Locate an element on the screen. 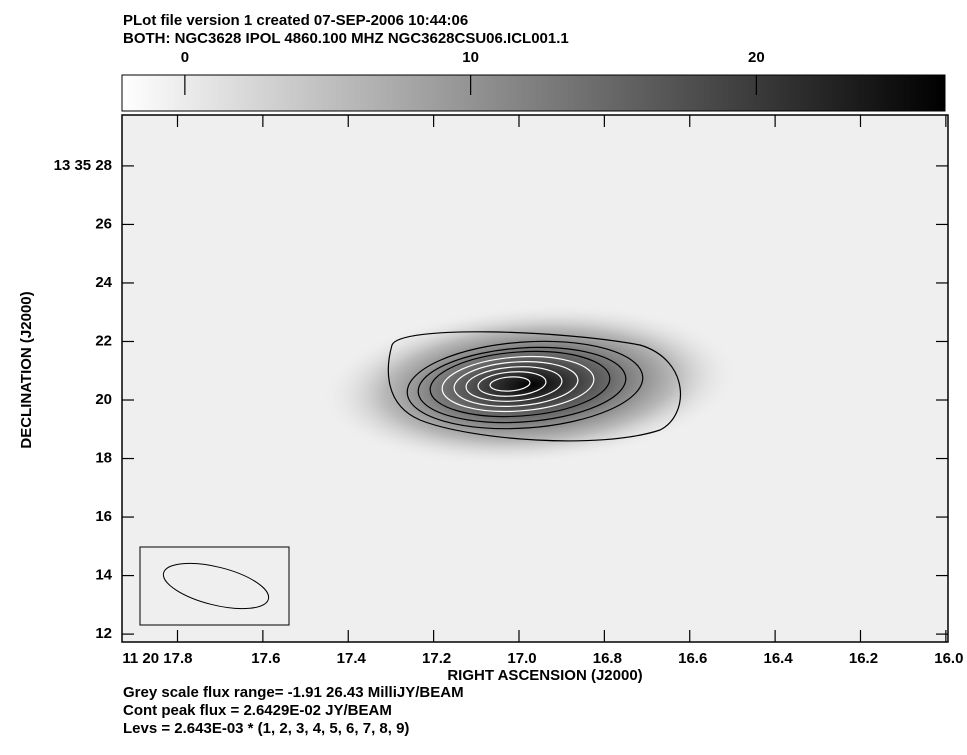 This screenshot has width=967, height=755. x-tick-label: 16.6 is located at coordinates (692, 658).